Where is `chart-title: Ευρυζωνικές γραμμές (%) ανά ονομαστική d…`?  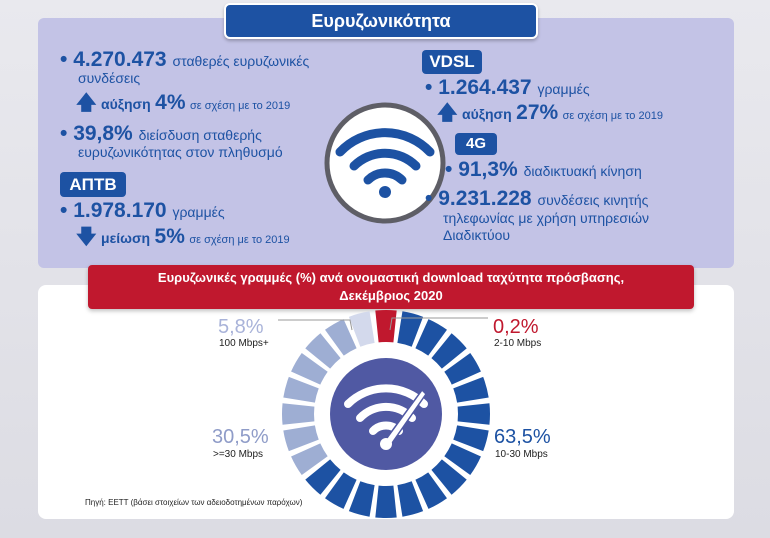
chart-title: Ευρυζωνικές γραμμές (%) ανά ονομαστική d… is located at coordinates (391, 287).